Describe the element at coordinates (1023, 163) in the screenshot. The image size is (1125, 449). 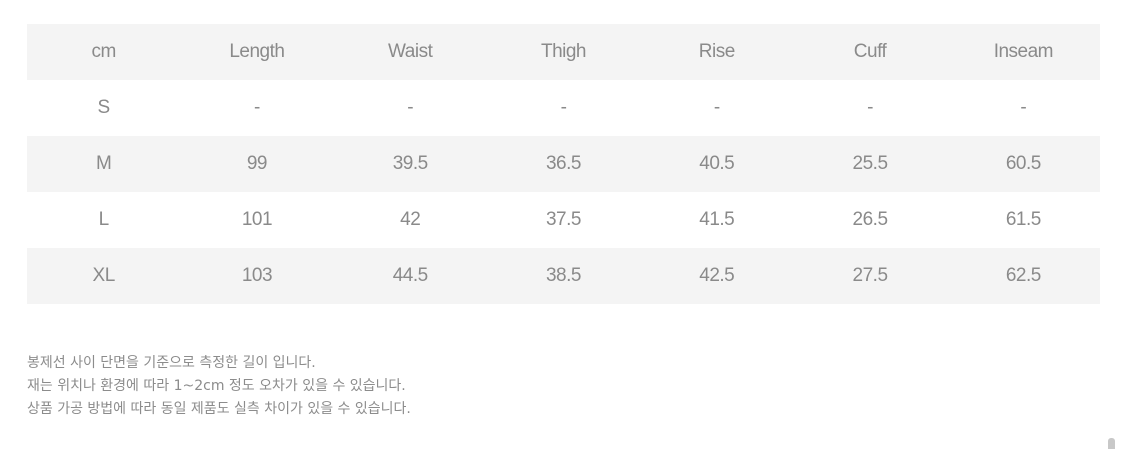
I see `table-cell: 60.5` at that location.